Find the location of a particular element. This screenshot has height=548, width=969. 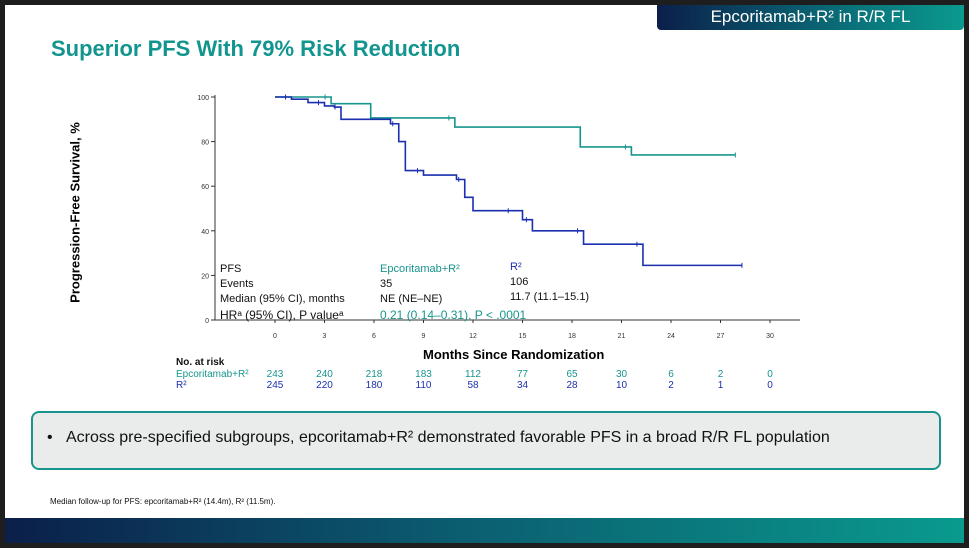

at-risk-value: 112 is located at coordinates (473, 374).